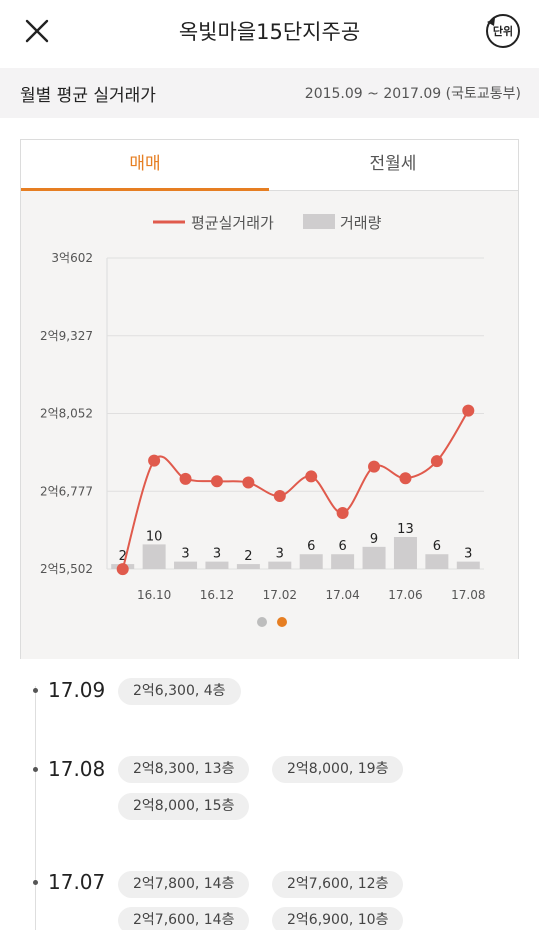 Image resolution: width=539 pixels, height=930 pixels. Describe the element at coordinates (295, 490) in the screenshot. I see `price-points` at that location.